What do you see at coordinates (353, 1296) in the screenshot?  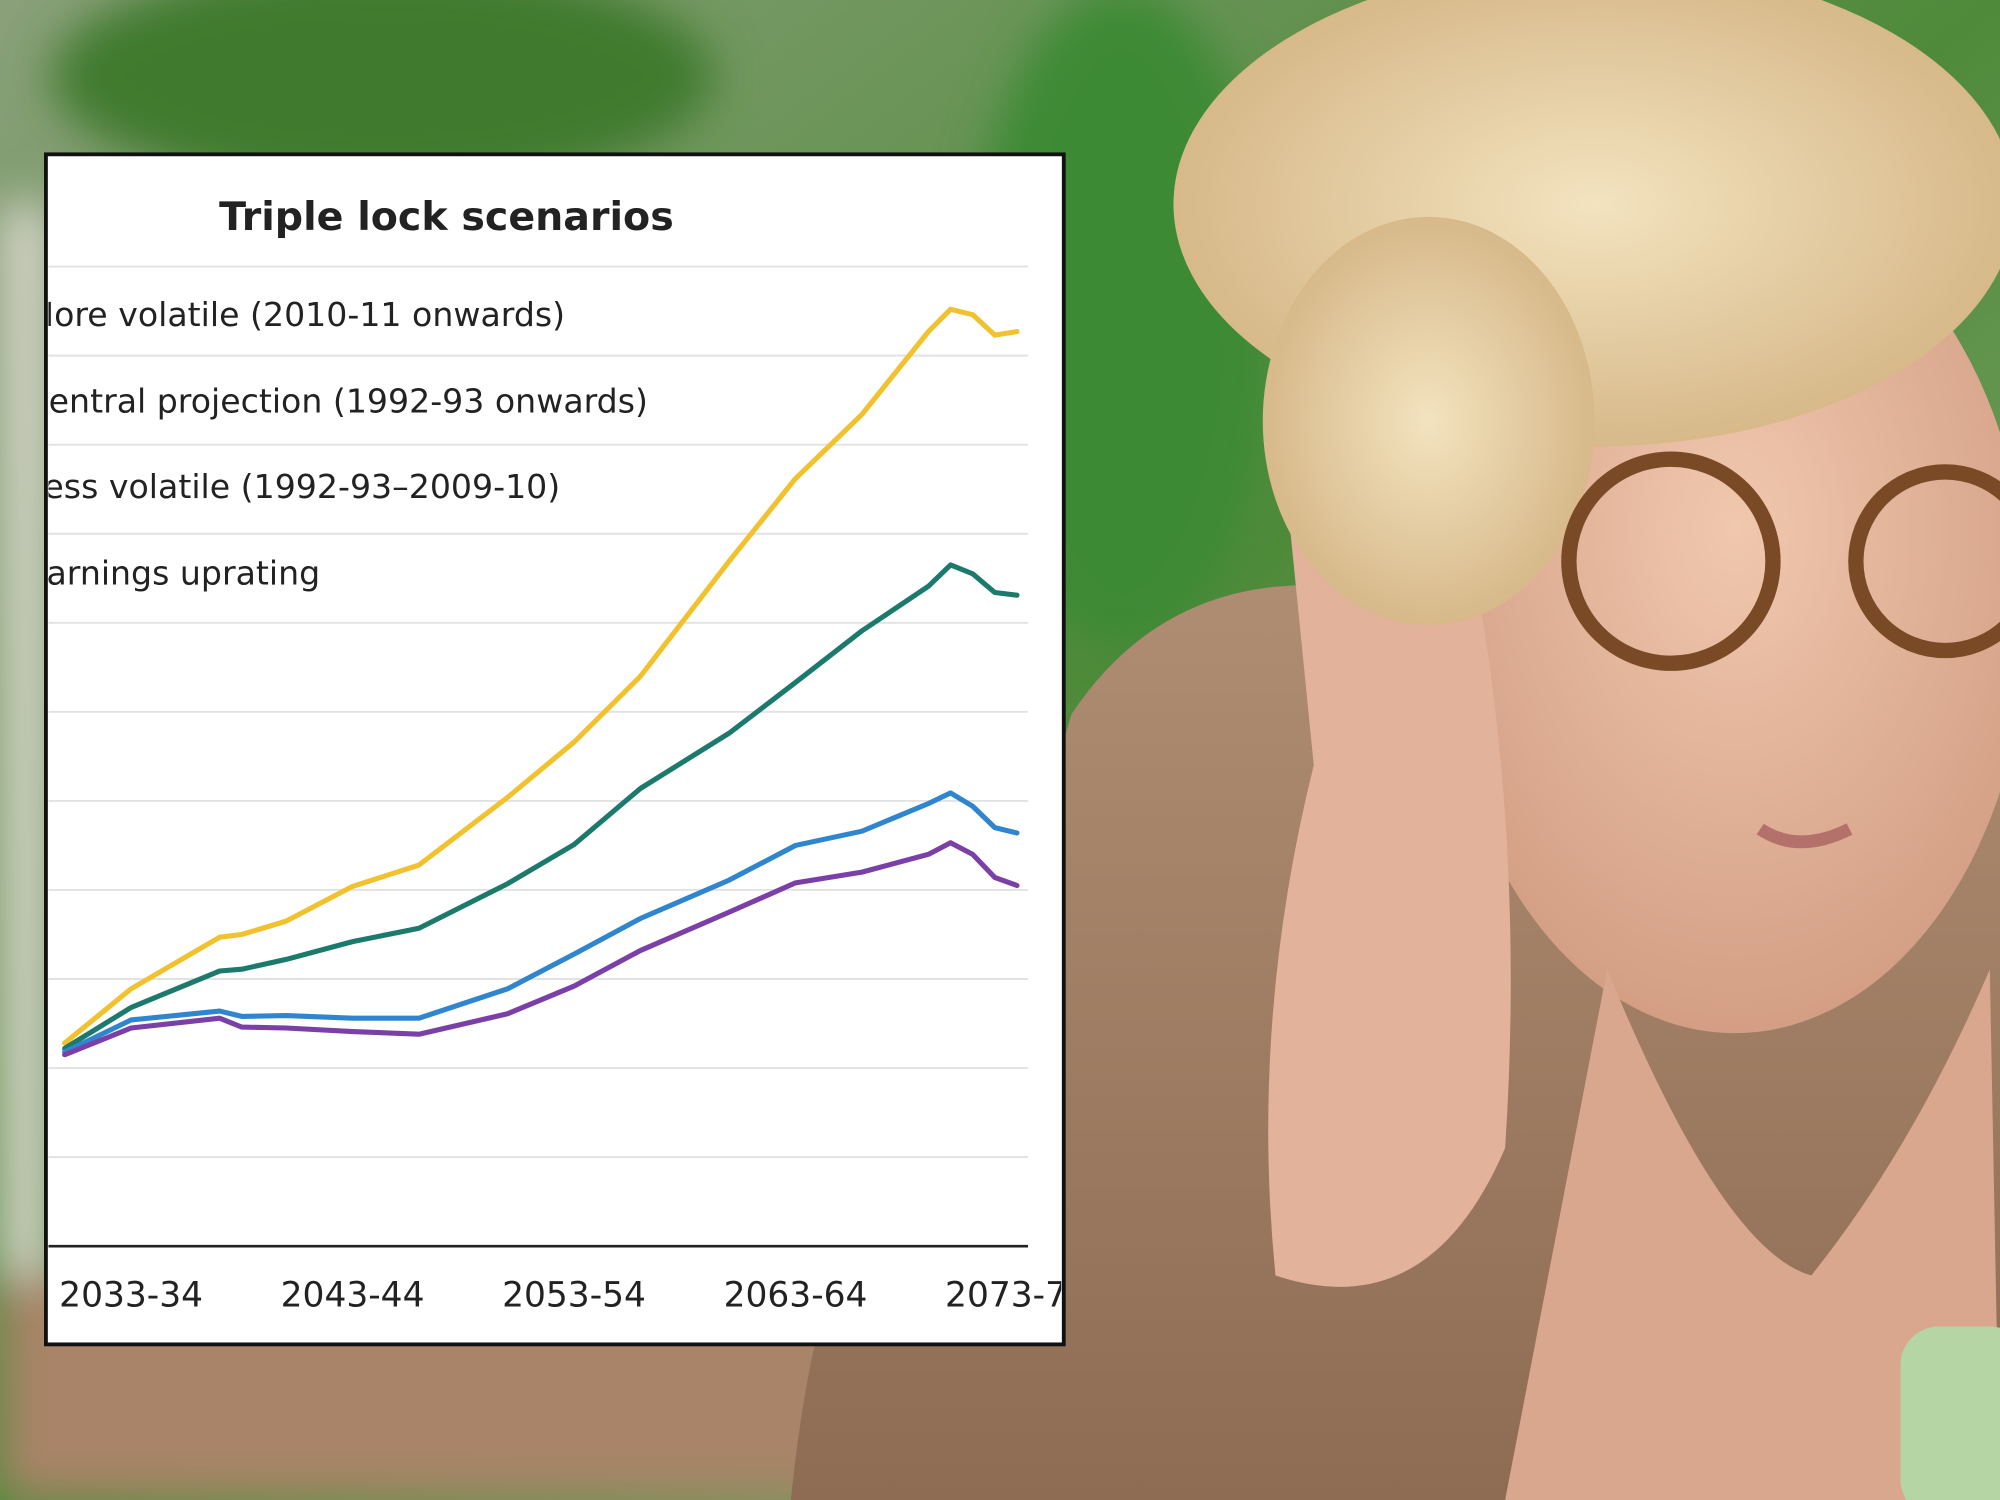 I see `x-tick-label: 2043-44` at bounding box center [353, 1296].